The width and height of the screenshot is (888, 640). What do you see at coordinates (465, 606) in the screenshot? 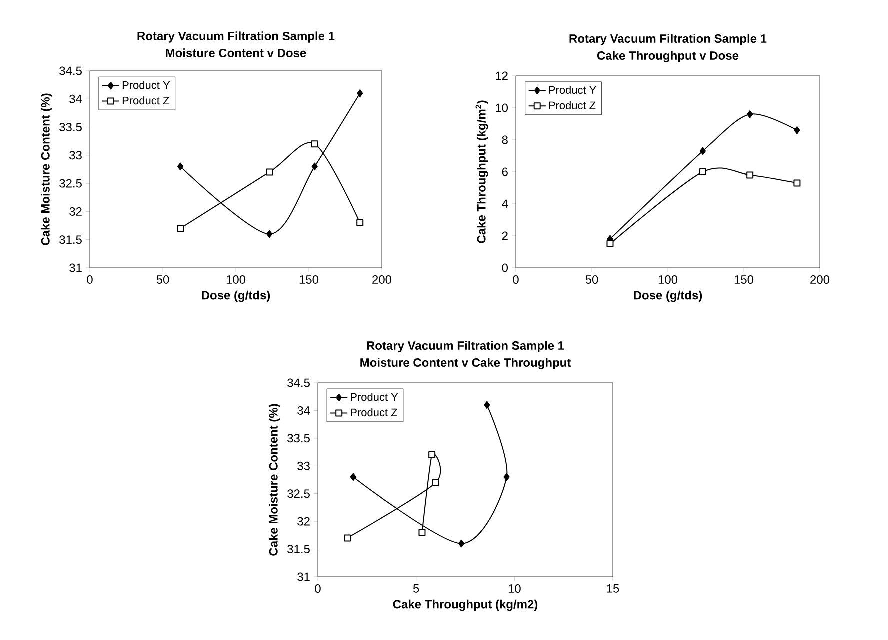
I see `x-axis-title: Cake Throughput (kg/m2)` at bounding box center [465, 606].